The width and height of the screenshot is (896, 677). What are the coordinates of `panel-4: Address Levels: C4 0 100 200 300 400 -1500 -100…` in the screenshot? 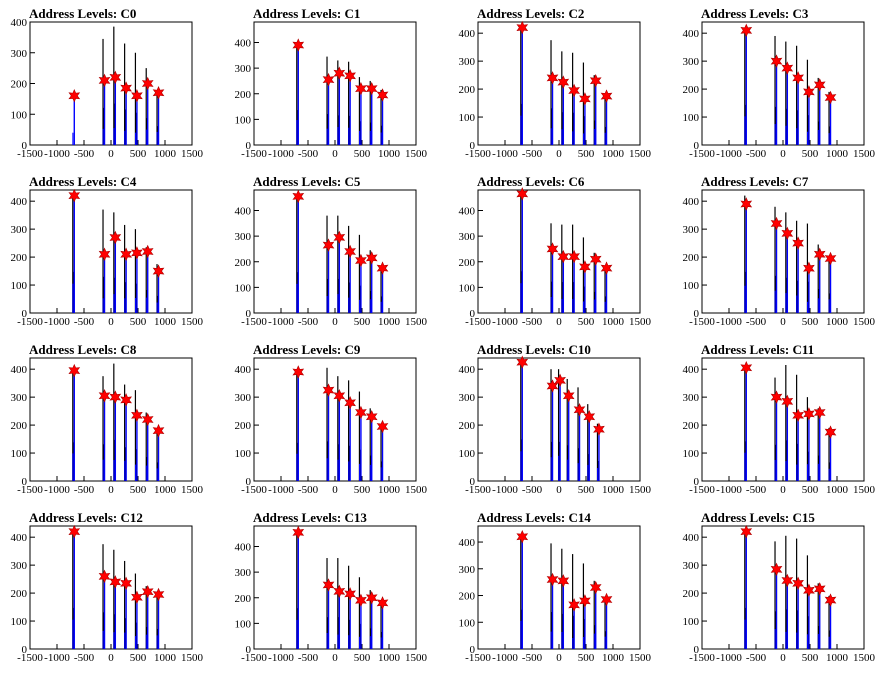 It's located at (107, 251).